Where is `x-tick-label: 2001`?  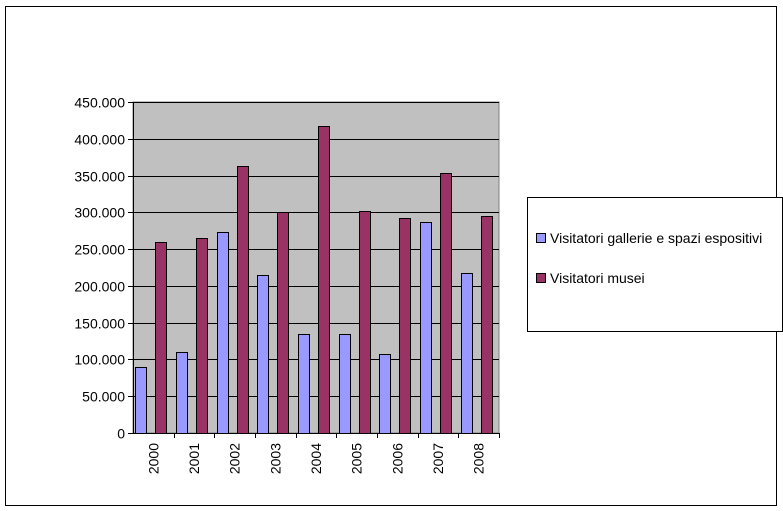 x-tick-label: 2001 is located at coordinates (194, 458).